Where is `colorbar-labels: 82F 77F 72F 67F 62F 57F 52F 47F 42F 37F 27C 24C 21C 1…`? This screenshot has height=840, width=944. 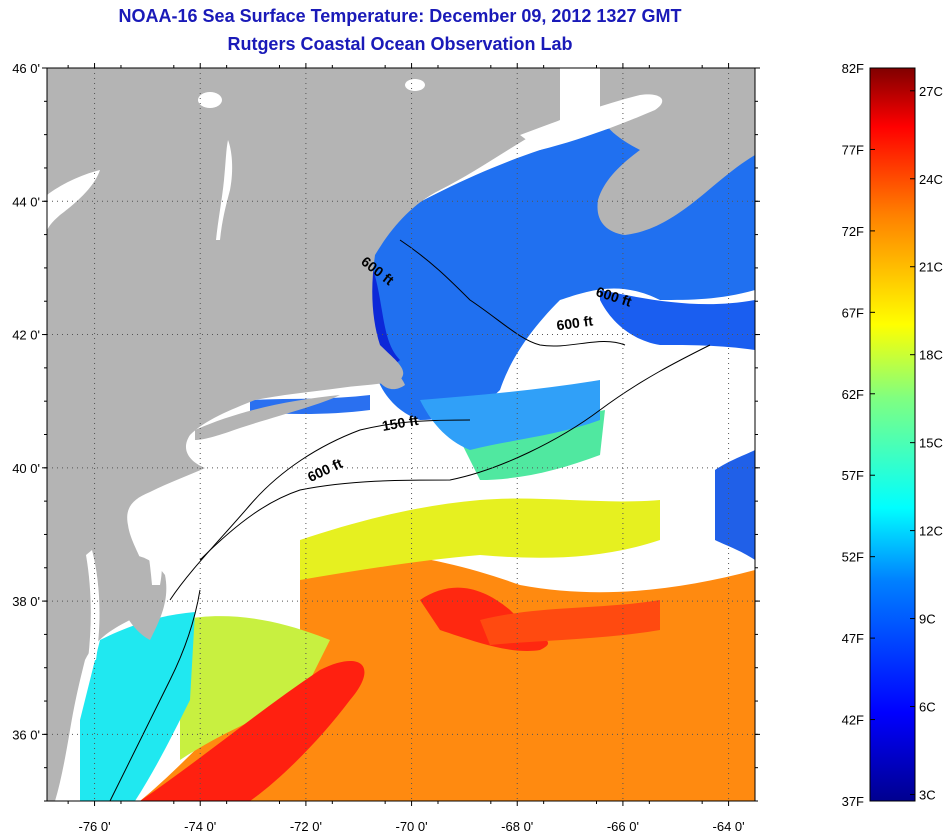 colorbar-labels: 82F 77F 72F 67F 62F 57F 52F 47F 42F 37F 27C 24C 21C 1… is located at coordinates (892, 435).